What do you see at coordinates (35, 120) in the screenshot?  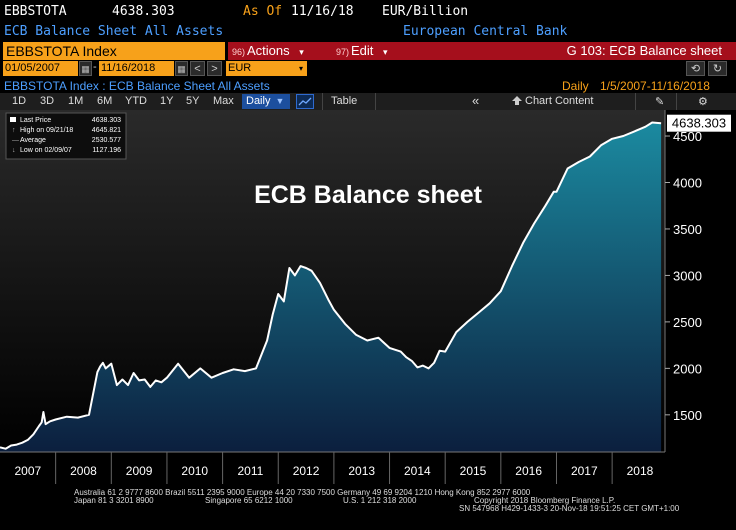 I see `legend-last-price-label: Last Price` at bounding box center [35, 120].